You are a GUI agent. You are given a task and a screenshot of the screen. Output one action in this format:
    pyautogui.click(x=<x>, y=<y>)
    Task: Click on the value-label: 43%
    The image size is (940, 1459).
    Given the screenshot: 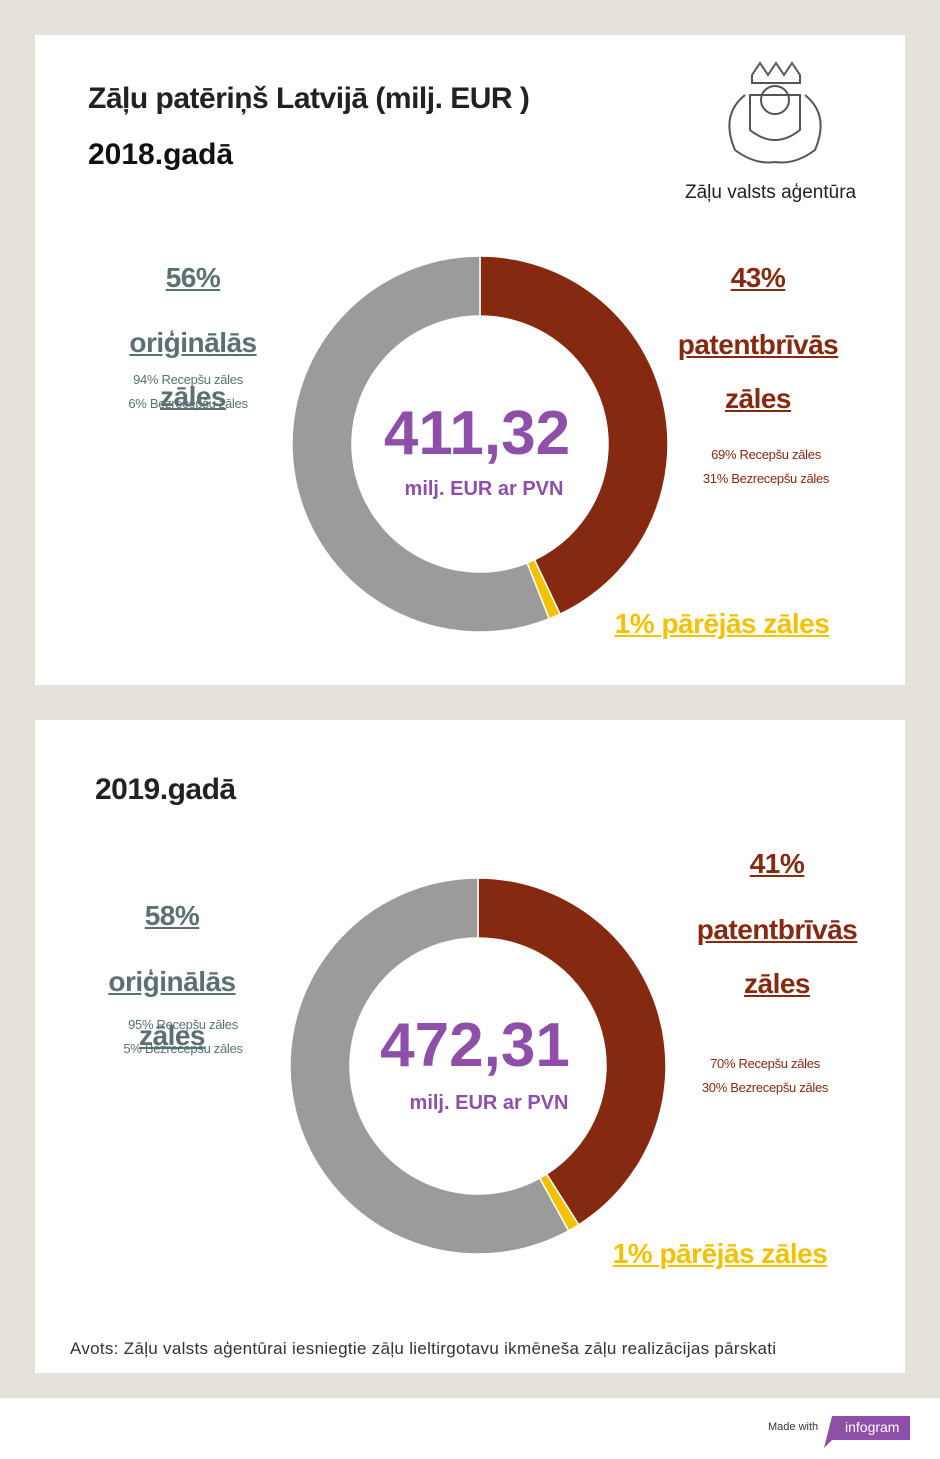 What is the action you would take?
    pyautogui.click(x=758, y=277)
    